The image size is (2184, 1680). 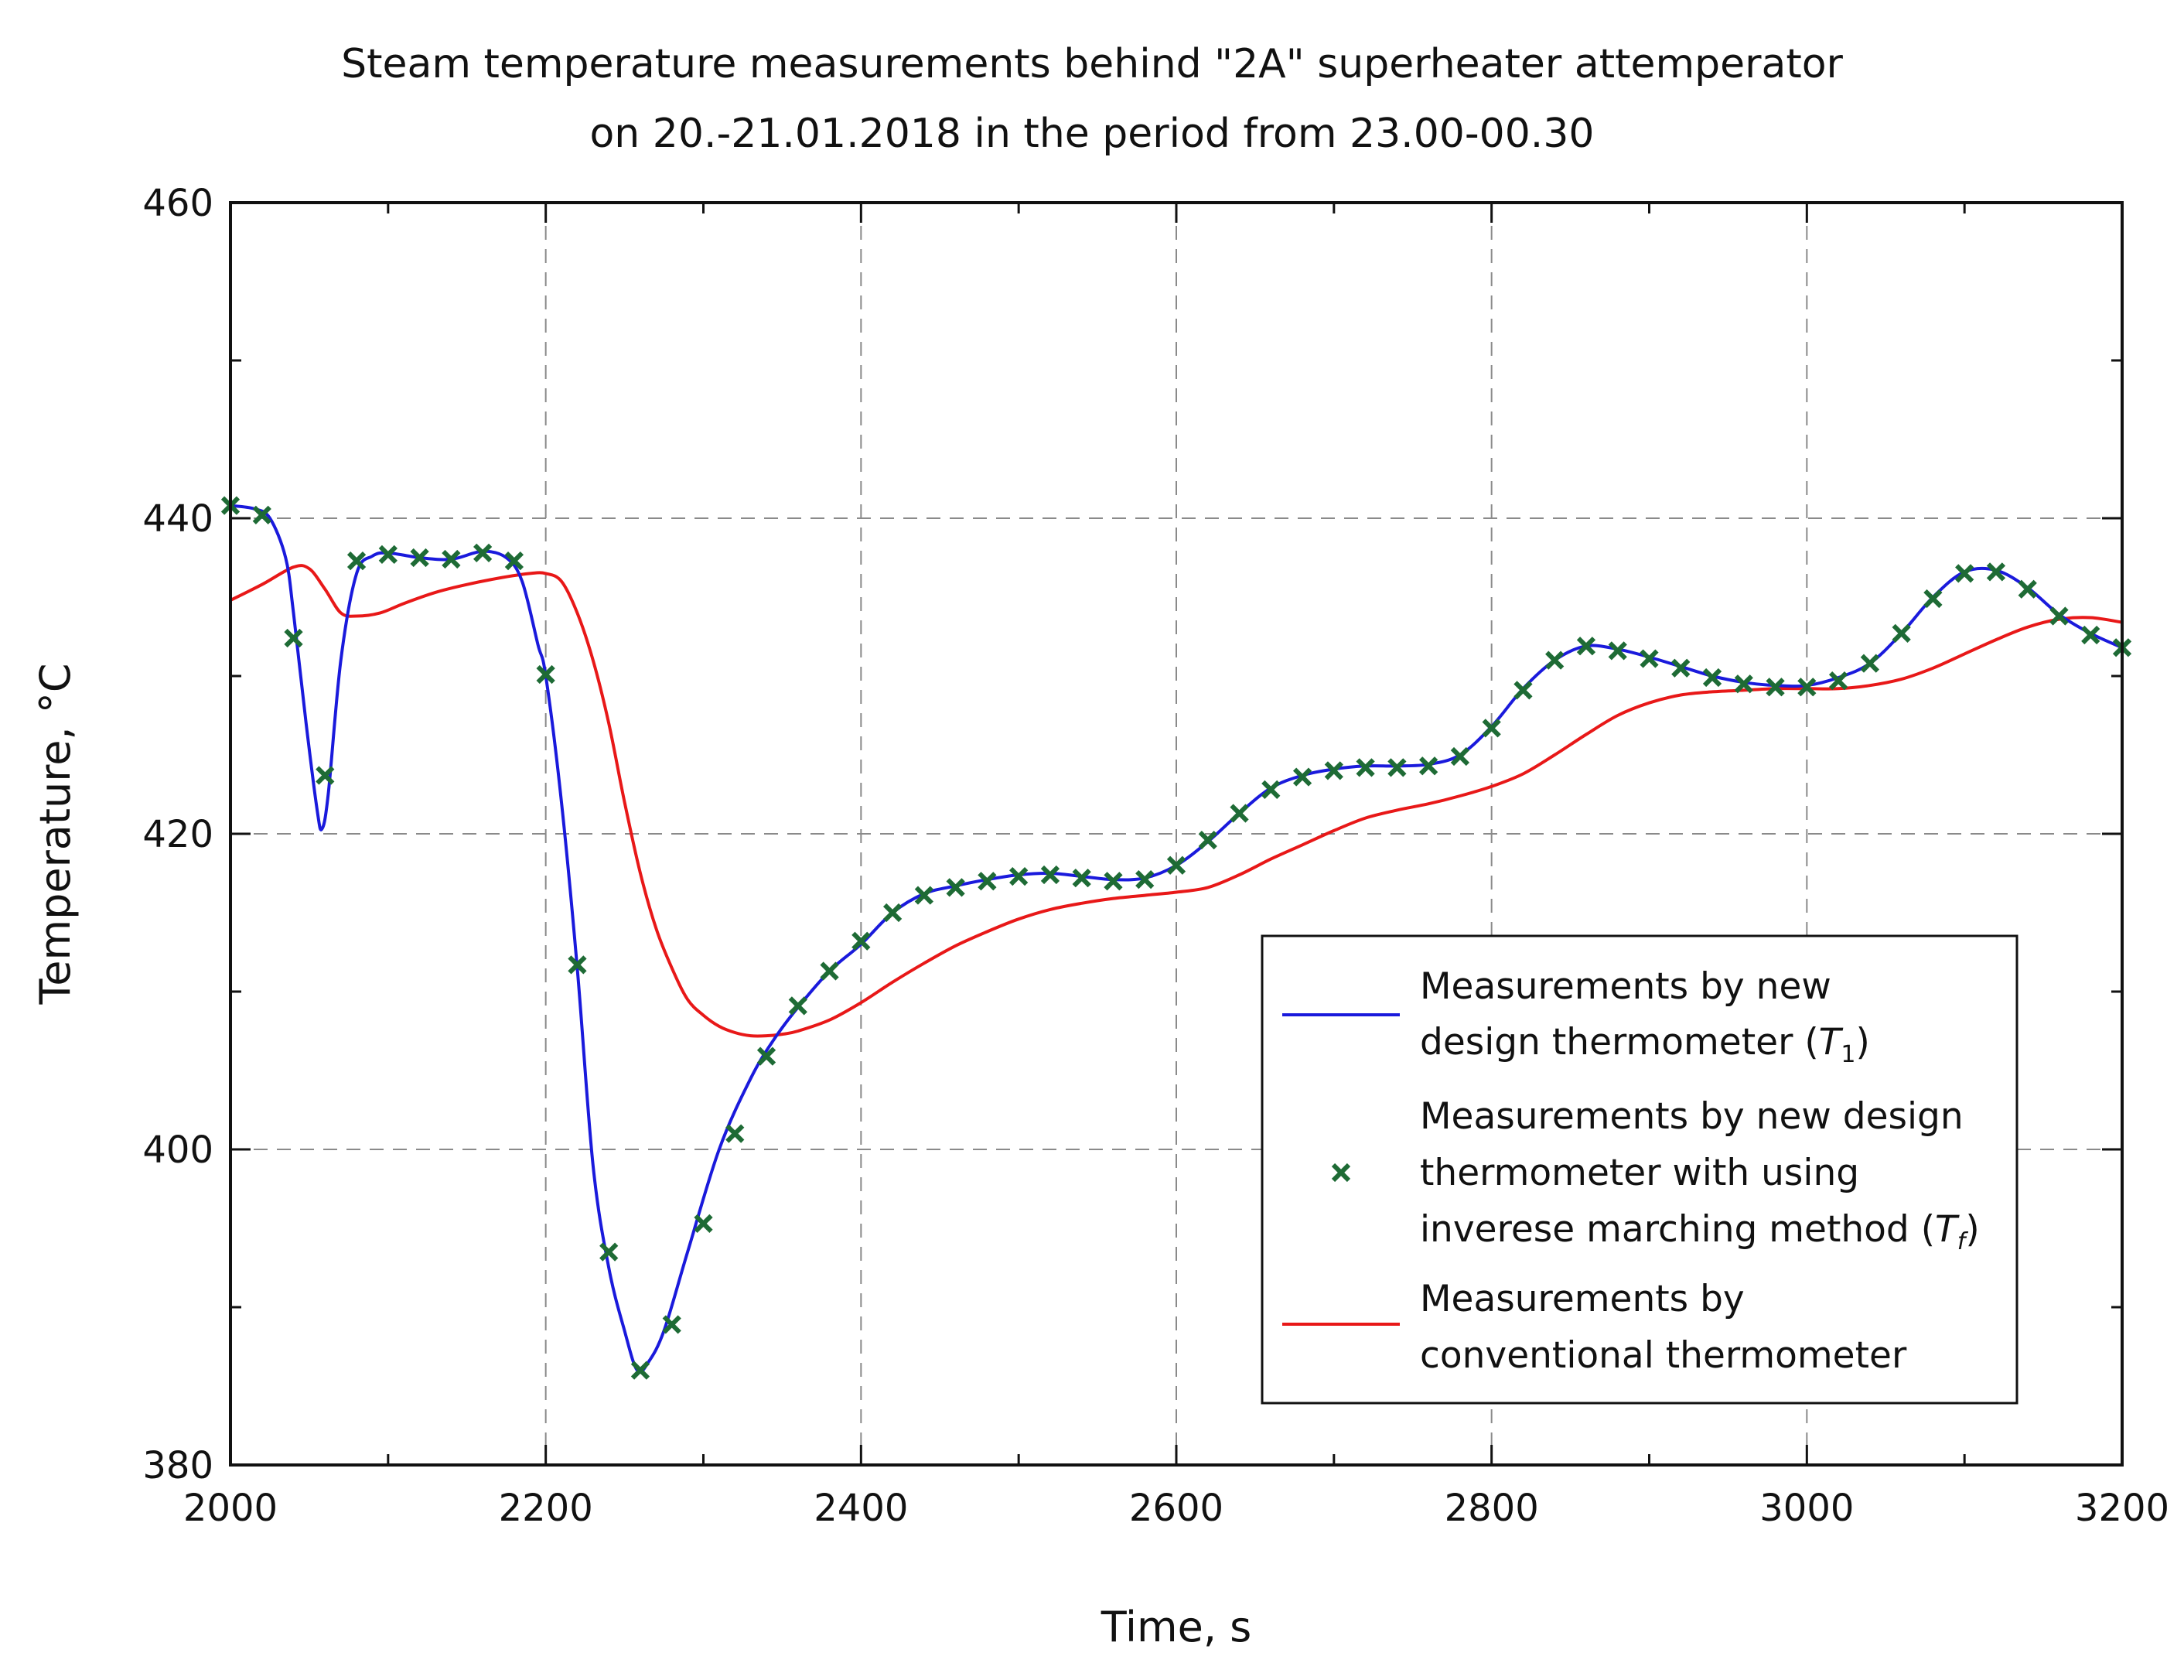 What do you see at coordinates (1663, 1355) in the screenshot?
I see `legend-label-conventional-line-2: conventional thermometer` at bounding box center [1663, 1355].